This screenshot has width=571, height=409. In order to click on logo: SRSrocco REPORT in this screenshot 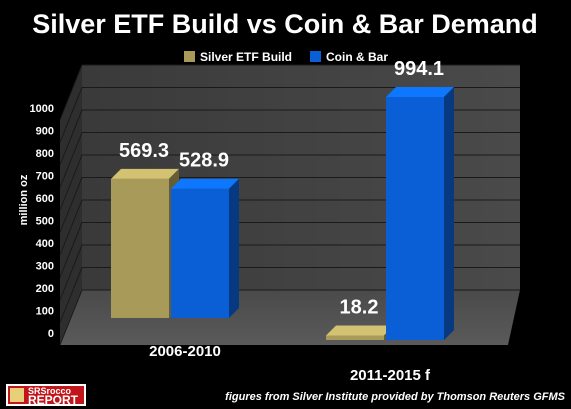, I will do `click(46, 395)`.